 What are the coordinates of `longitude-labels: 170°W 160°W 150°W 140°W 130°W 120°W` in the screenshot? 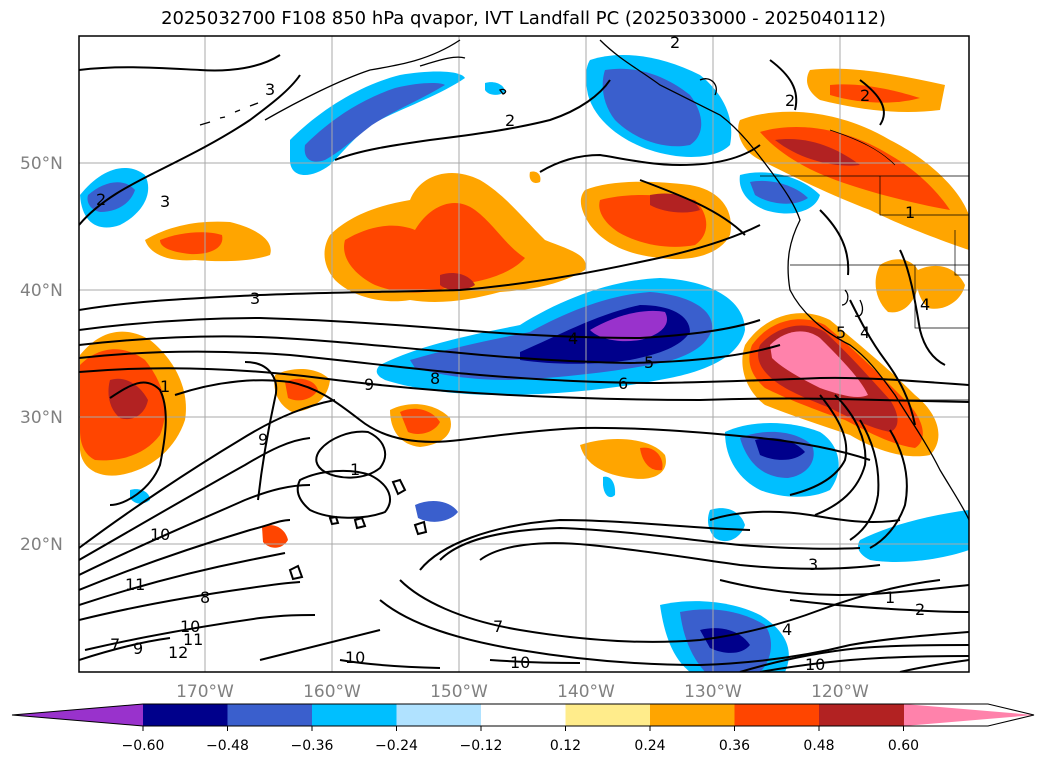 It's located at (522, 692).